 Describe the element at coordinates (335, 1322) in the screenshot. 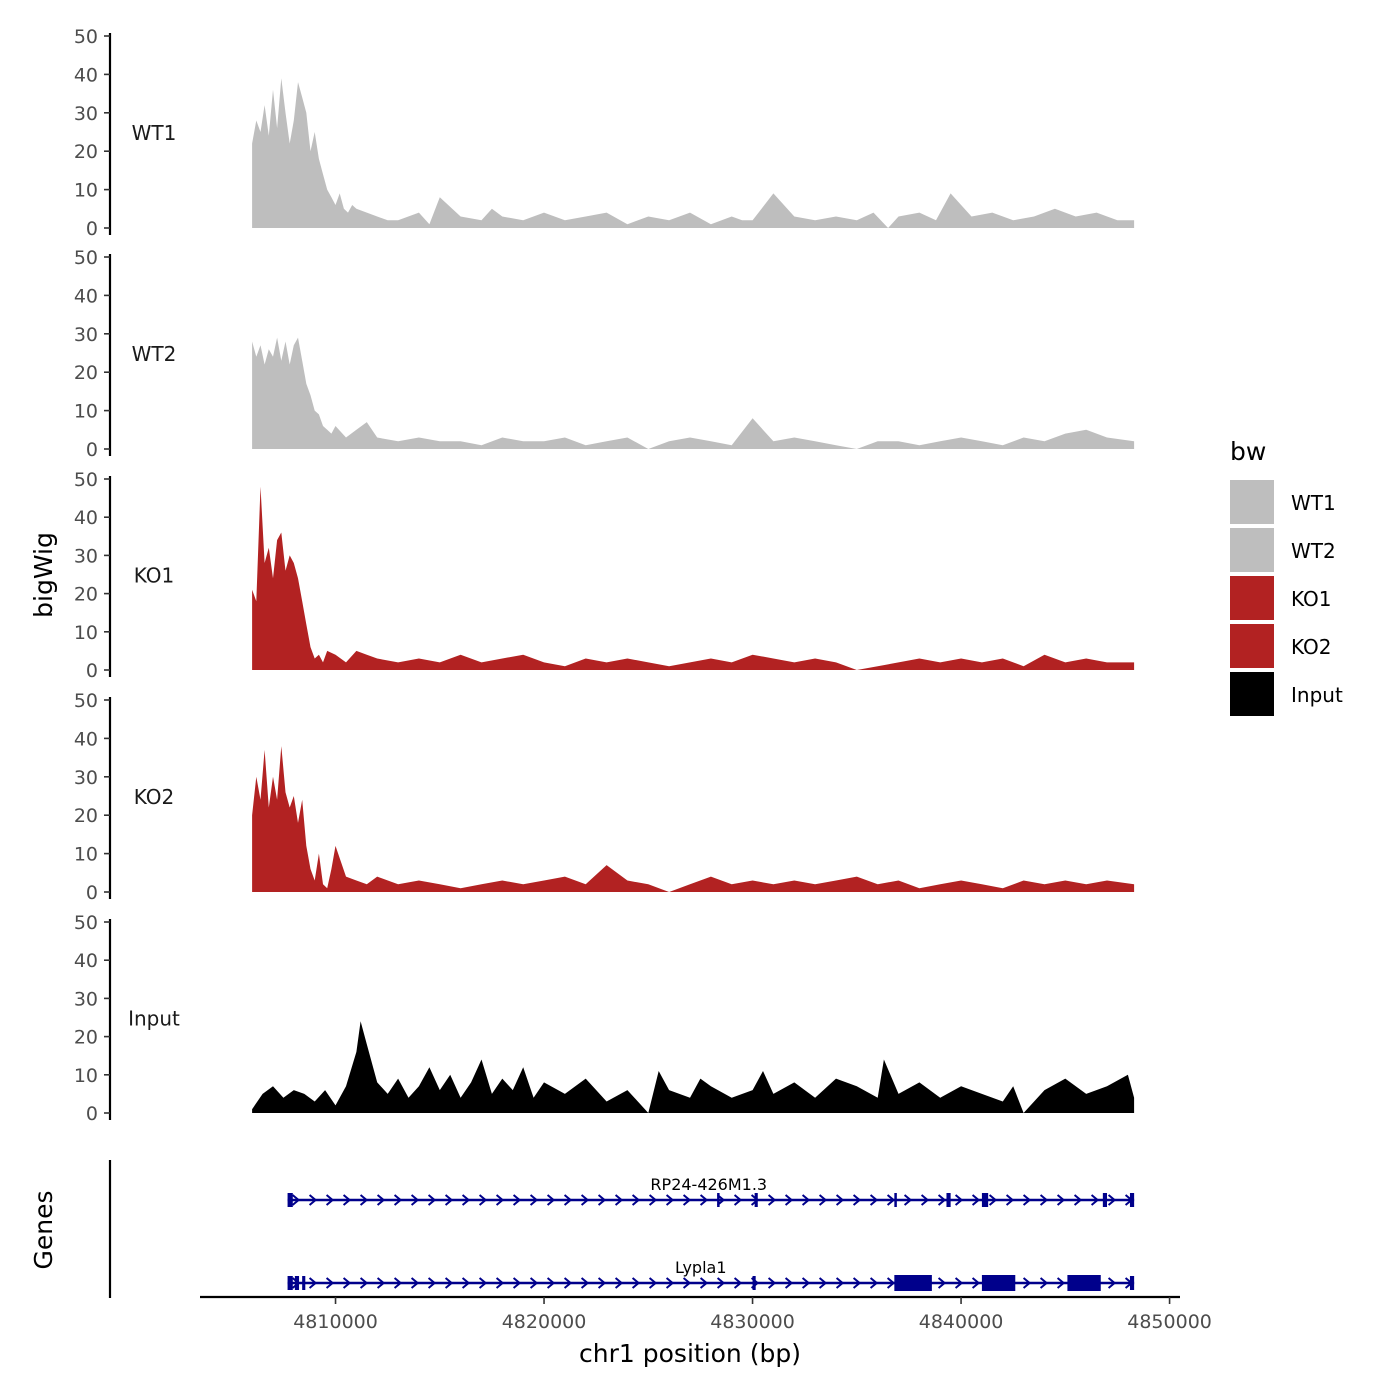

I see `x-tick-label: 4810000` at that location.